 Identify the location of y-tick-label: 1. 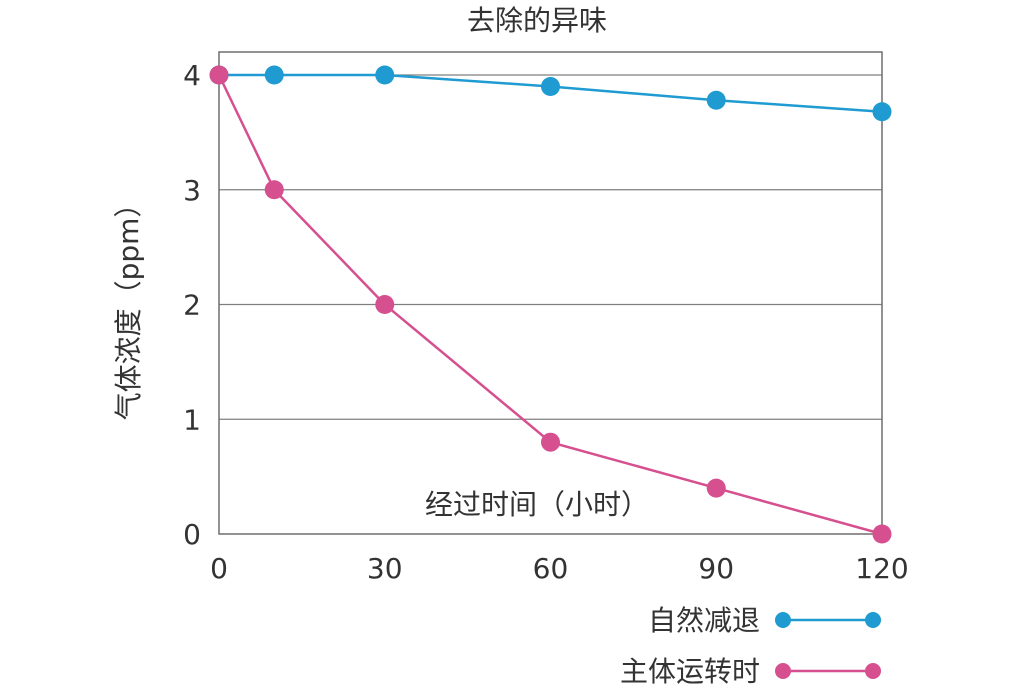
(192, 419).